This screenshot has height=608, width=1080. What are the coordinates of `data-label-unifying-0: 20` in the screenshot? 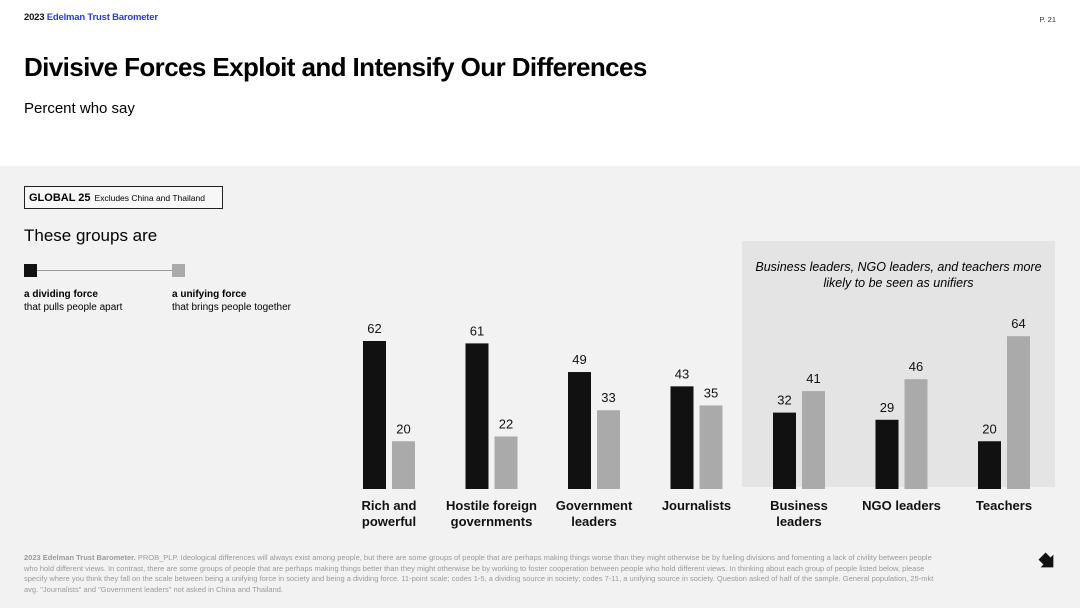 It's located at (403, 428).